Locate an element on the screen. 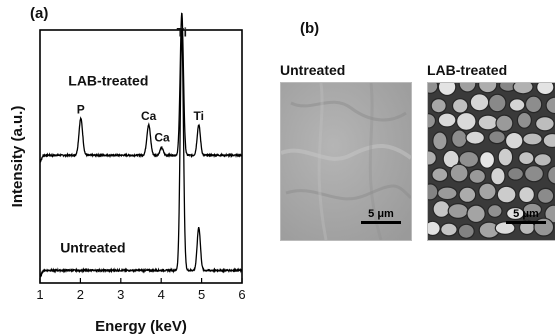 This screenshot has height=336, width=555. sem-grain-texture is located at coordinates (491, 161).